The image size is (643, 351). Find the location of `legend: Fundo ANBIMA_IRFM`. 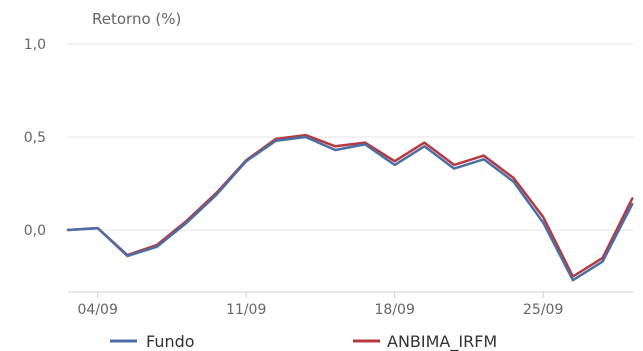

legend: Fundo ANBIMA_IRFM is located at coordinates (303, 341).